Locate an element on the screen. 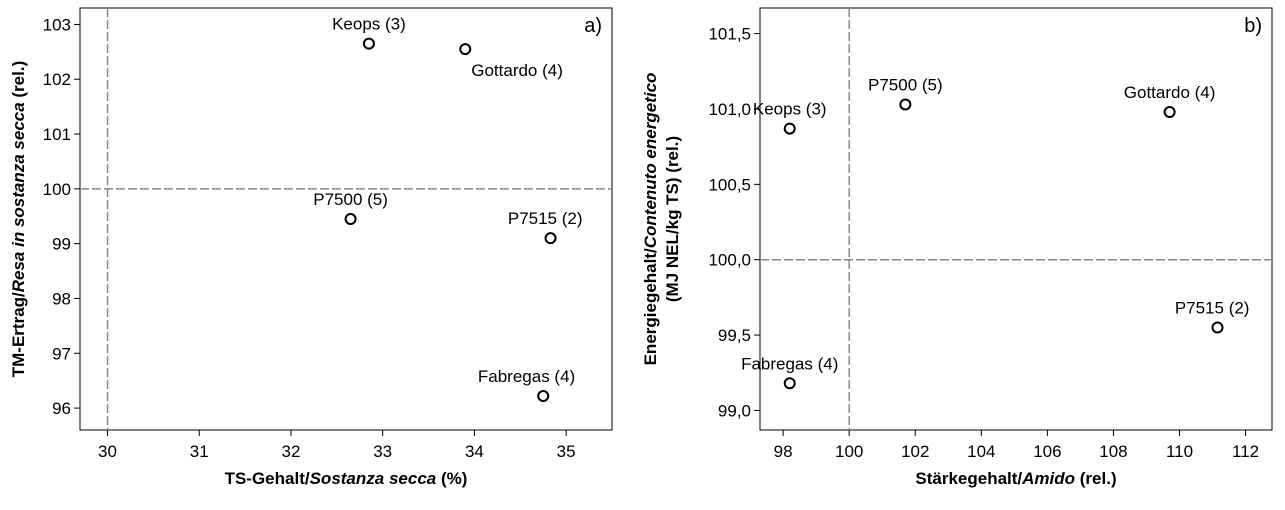  y-axis-title: Energiegehalt/Contenuto energetico is located at coordinates (650, 219).